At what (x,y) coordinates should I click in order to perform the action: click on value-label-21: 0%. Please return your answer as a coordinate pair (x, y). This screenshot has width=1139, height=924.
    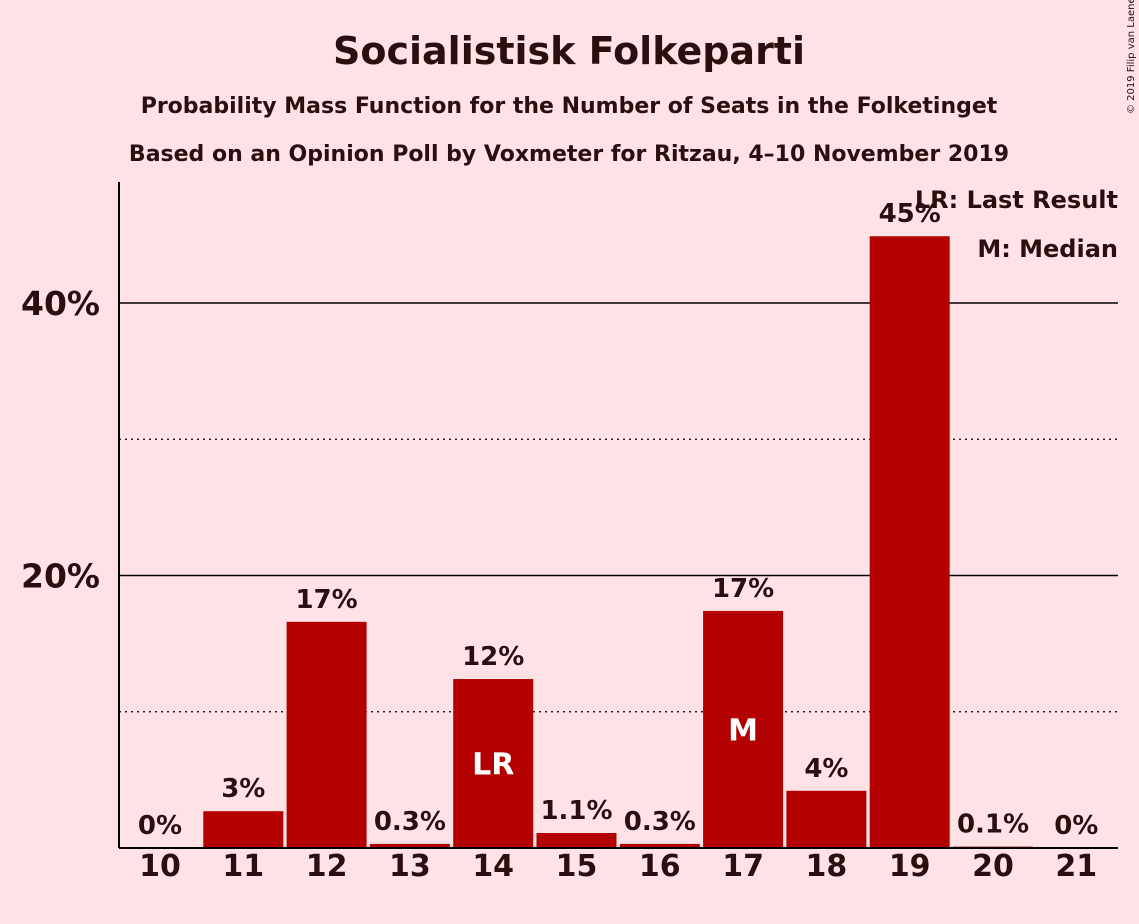
    Looking at the image, I should click on (1076, 826).